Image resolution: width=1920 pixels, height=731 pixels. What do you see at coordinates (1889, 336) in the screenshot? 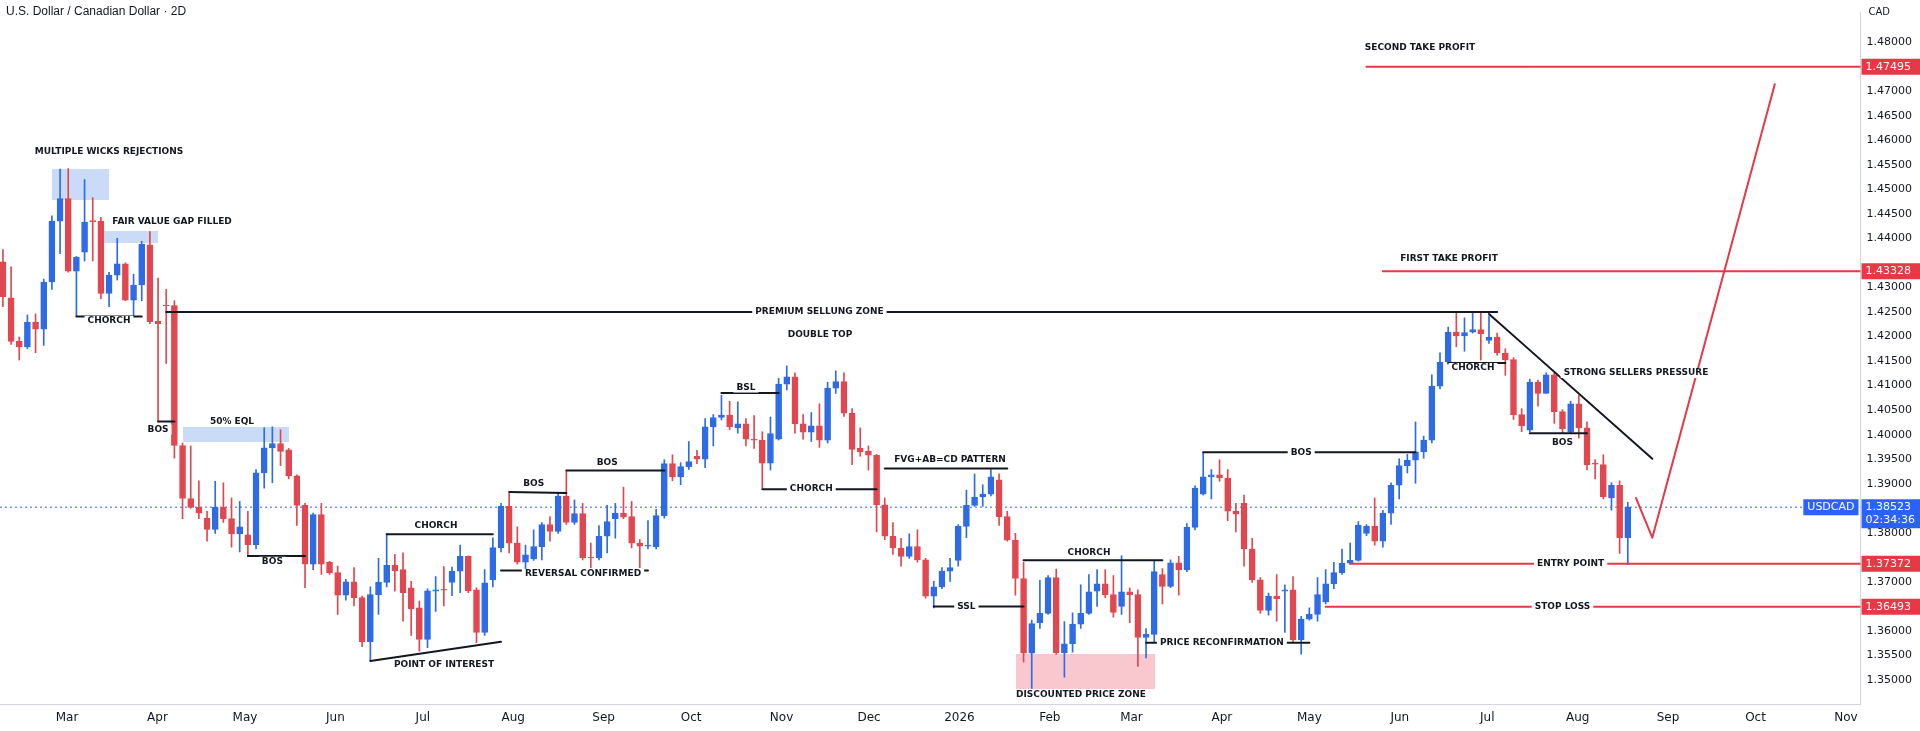
I see `y-tick-label: 1.42000` at bounding box center [1889, 336].